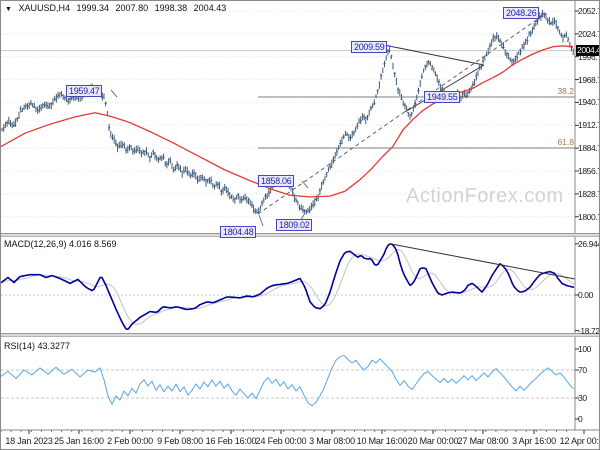 The width and height of the screenshot is (600, 450). What do you see at coordinates (585, 295) in the screenshot?
I see `macd-axis-label: 0.00` at bounding box center [585, 295].